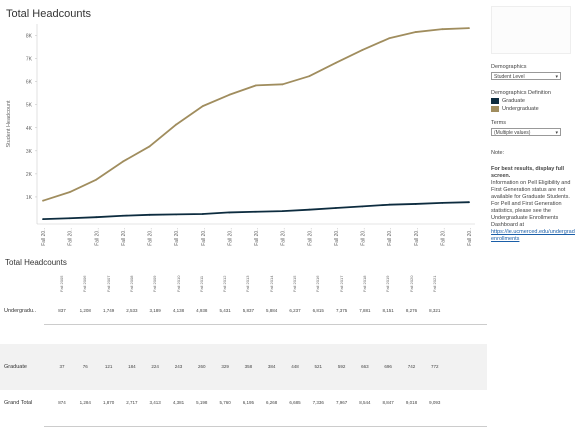 The height and width of the screenshot is (434, 575). Describe the element at coordinates (156, 281) in the screenshot. I see `table-column-header: Fall 2009` at that location.